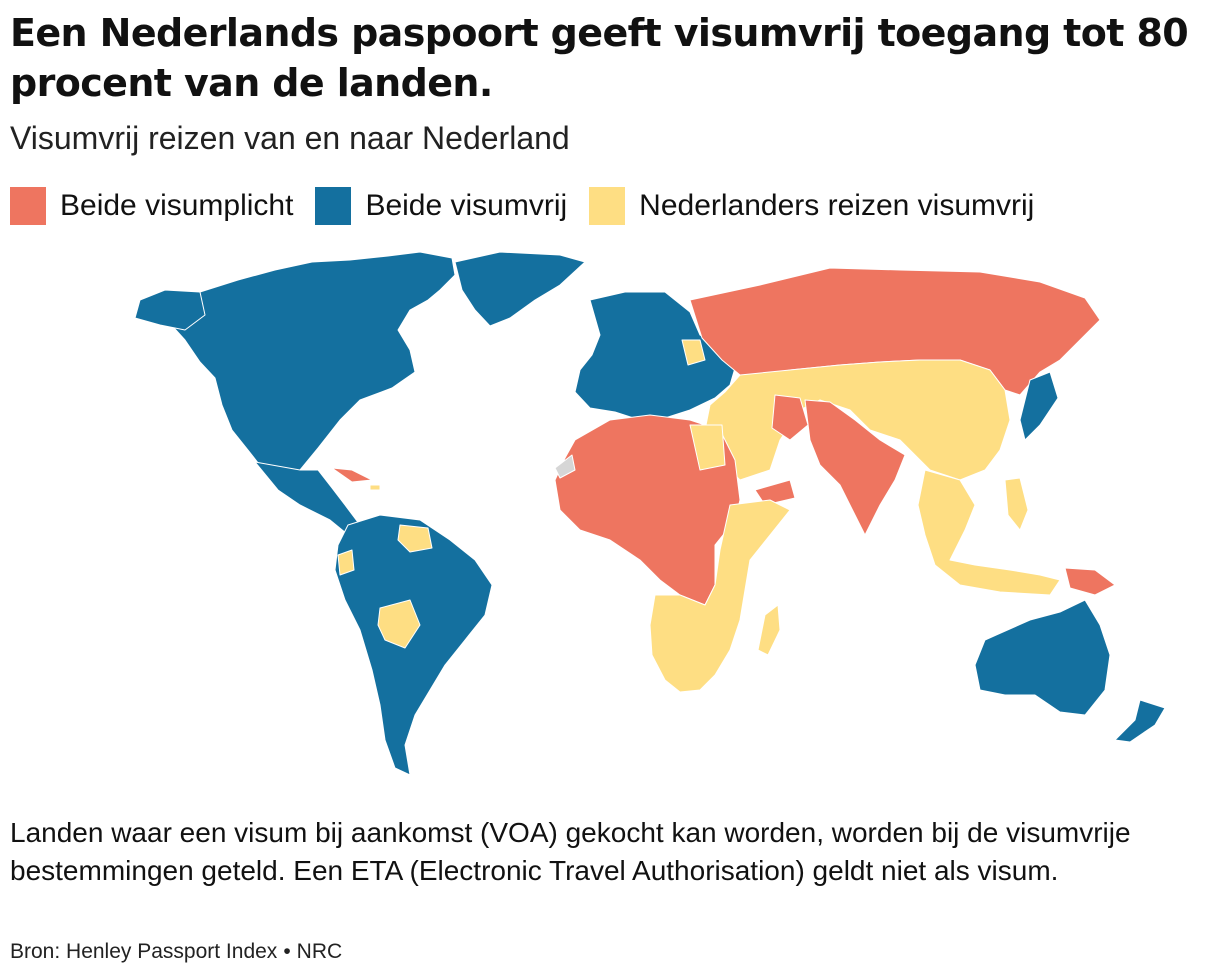 The width and height of the screenshot is (1220, 978). What do you see at coordinates (837, 205) in the screenshot?
I see `legend-label-nl-visumvrij: Nederlanders reizen visumvrij` at bounding box center [837, 205].